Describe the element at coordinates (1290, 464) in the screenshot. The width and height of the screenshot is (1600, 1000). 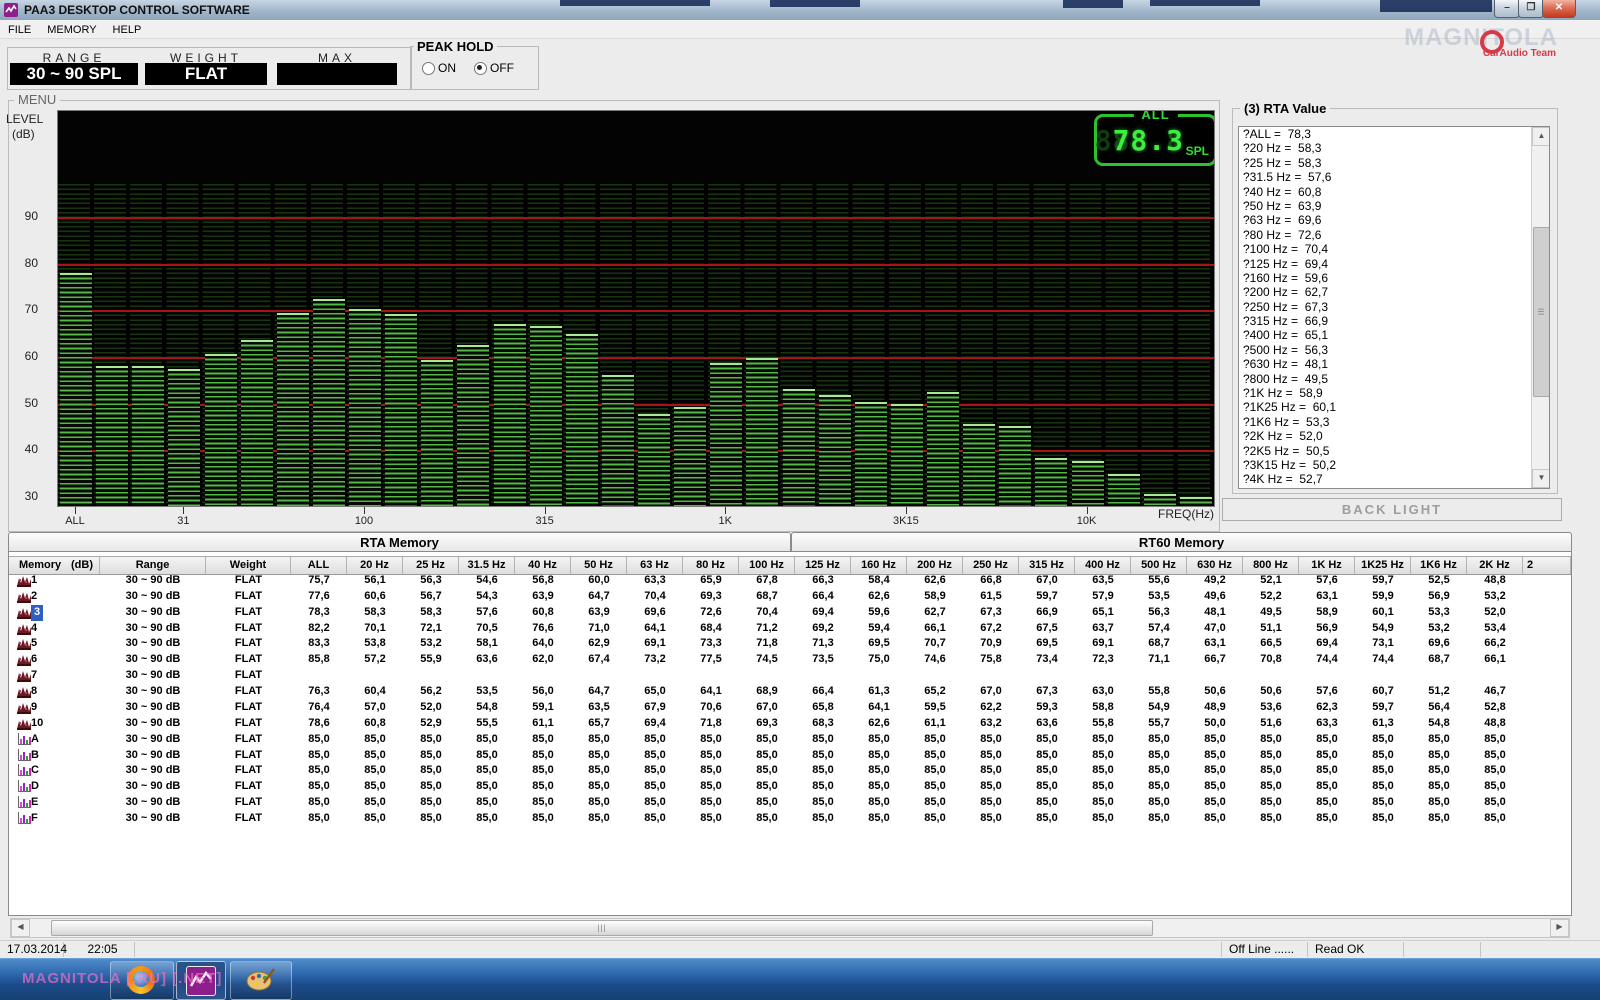
I see `rta-value-item: ?3K15 Hz = 50,2` at that location.